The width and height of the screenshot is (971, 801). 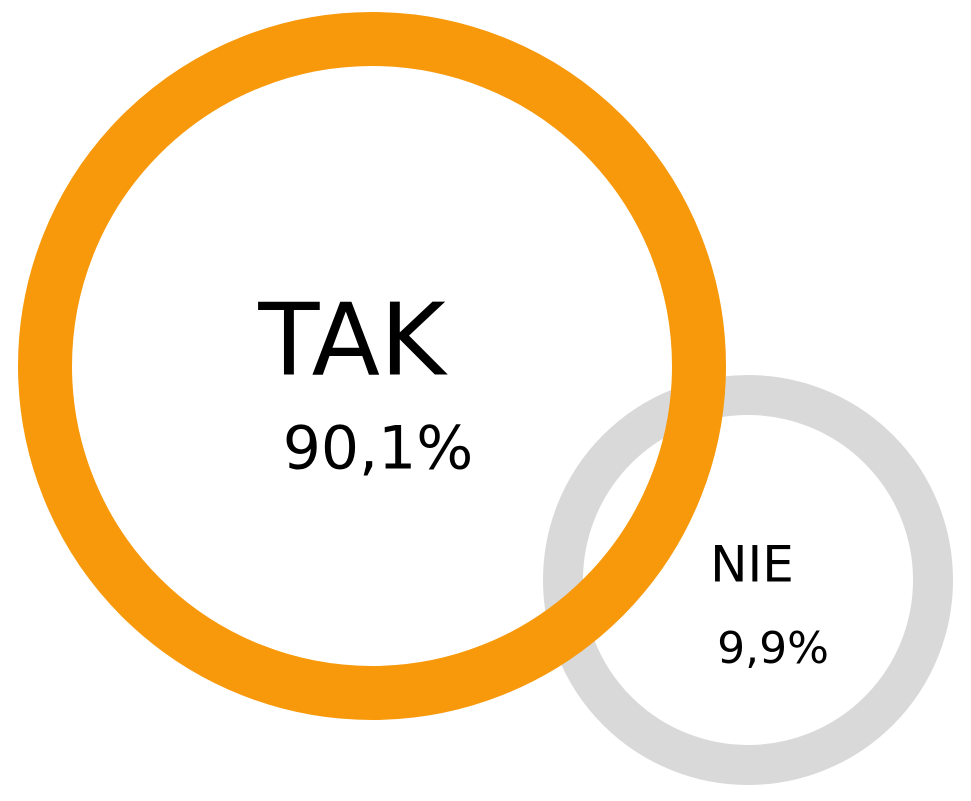 What do you see at coordinates (752, 565) in the screenshot?
I see `category-label: NIE` at bounding box center [752, 565].